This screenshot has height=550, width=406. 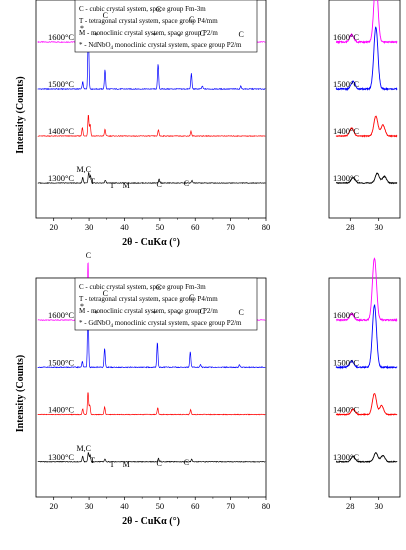 I want to click on peak-annotation-2-14: C, so click(x=158, y=463).